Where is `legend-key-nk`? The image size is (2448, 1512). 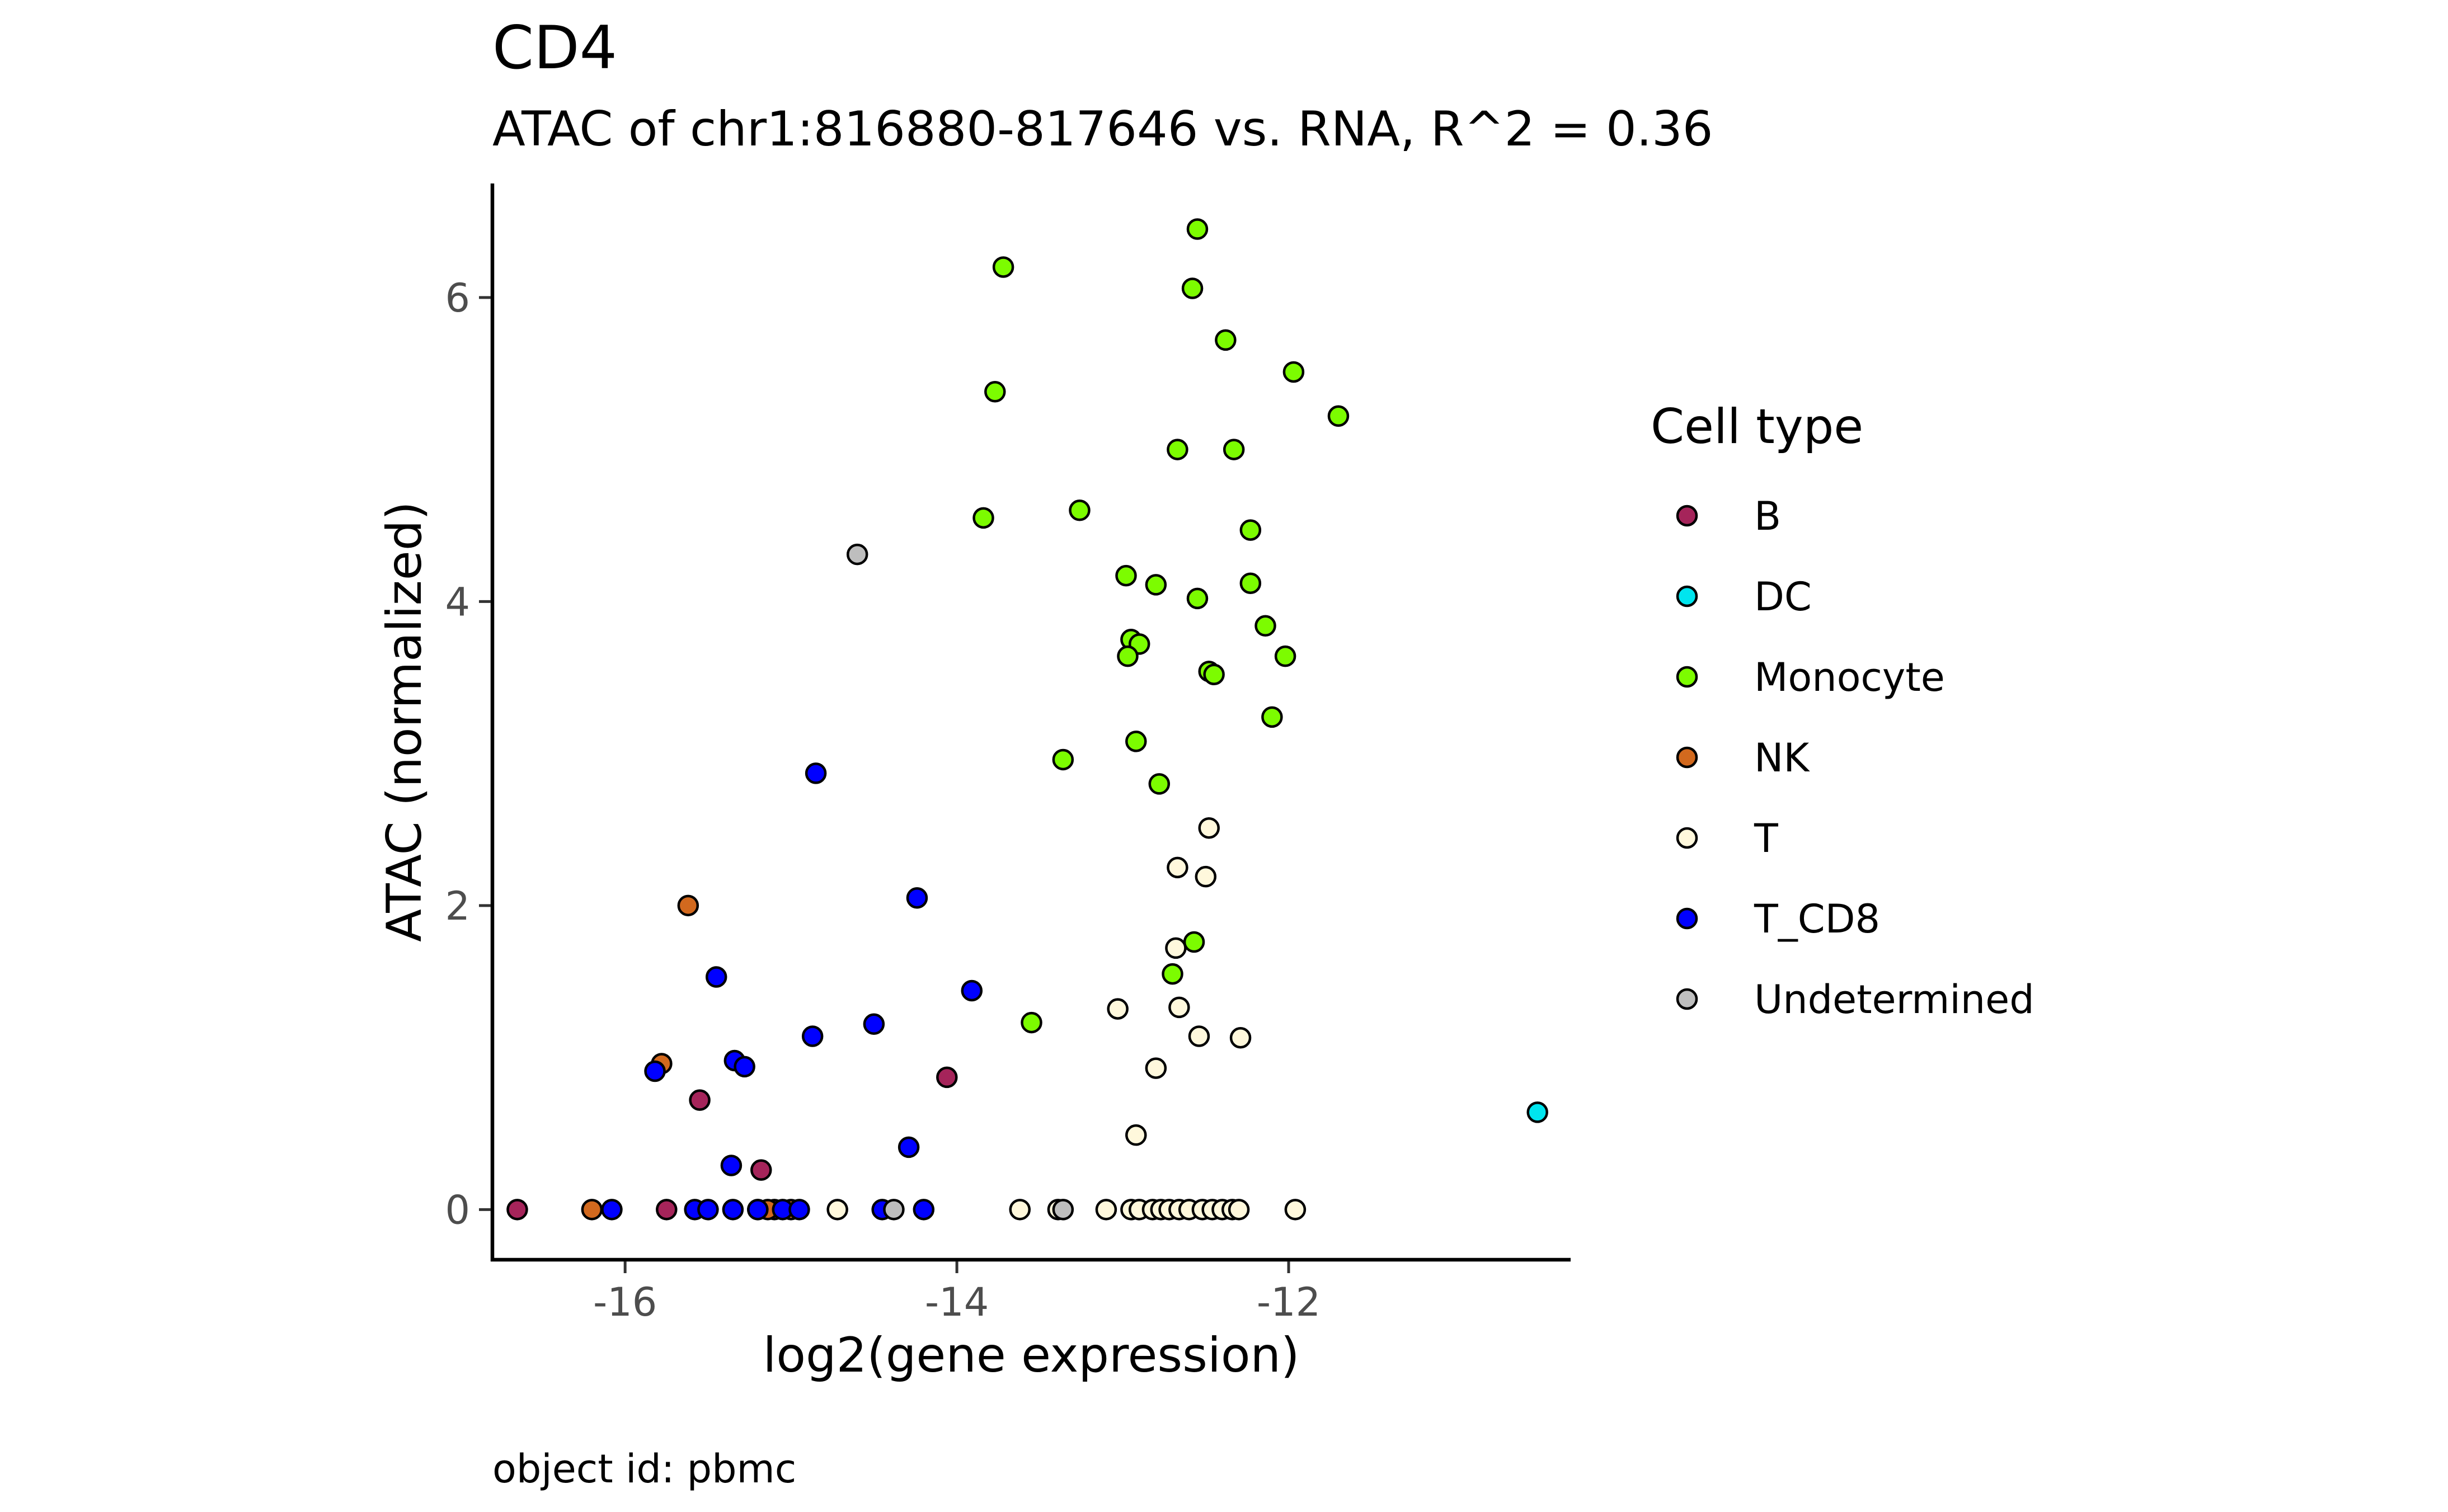 legend-key-nk is located at coordinates (1687, 758).